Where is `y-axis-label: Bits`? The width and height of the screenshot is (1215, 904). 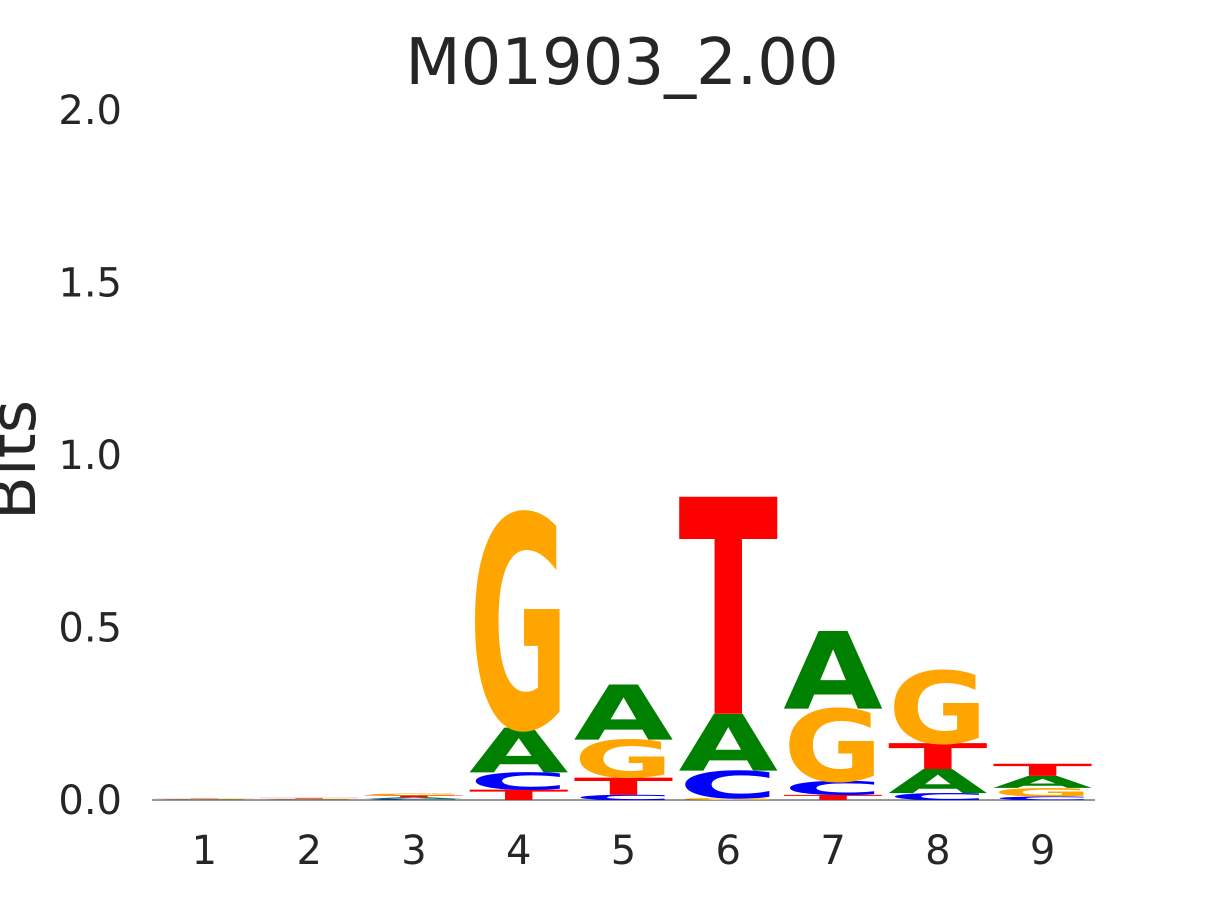
y-axis-label: Bits is located at coordinates (25, 460).